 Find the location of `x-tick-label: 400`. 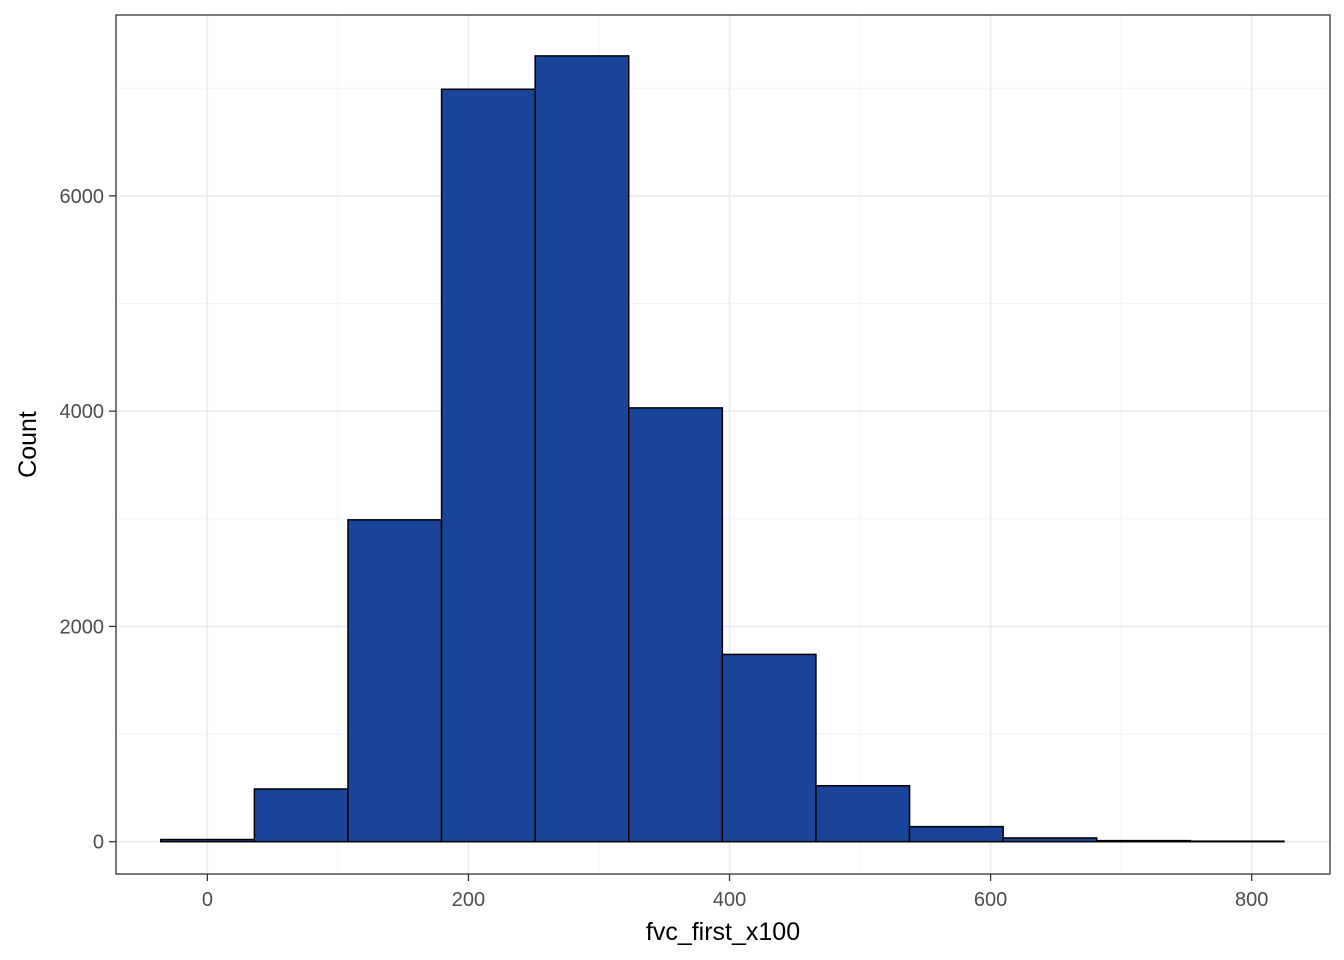

x-tick-label: 400 is located at coordinates (729, 900).